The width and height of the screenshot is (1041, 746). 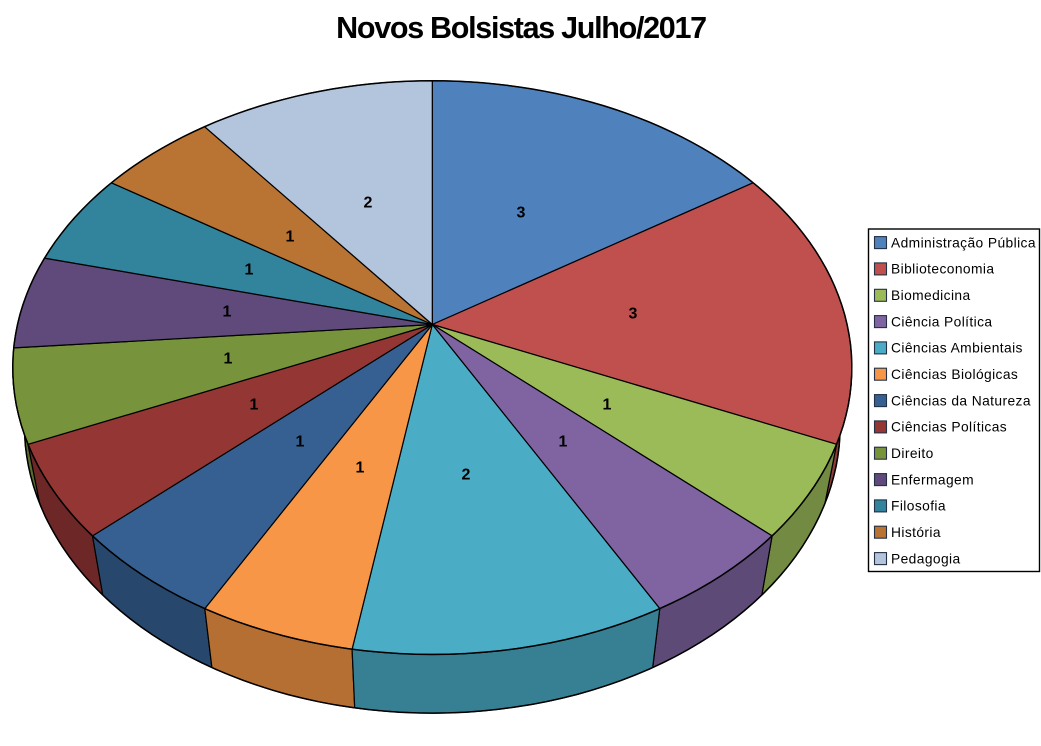 What do you see at coordinates (942, 269) in the screenshot?
I see `svg-text: Biblioteconomia` at bounding box center [942, 269].